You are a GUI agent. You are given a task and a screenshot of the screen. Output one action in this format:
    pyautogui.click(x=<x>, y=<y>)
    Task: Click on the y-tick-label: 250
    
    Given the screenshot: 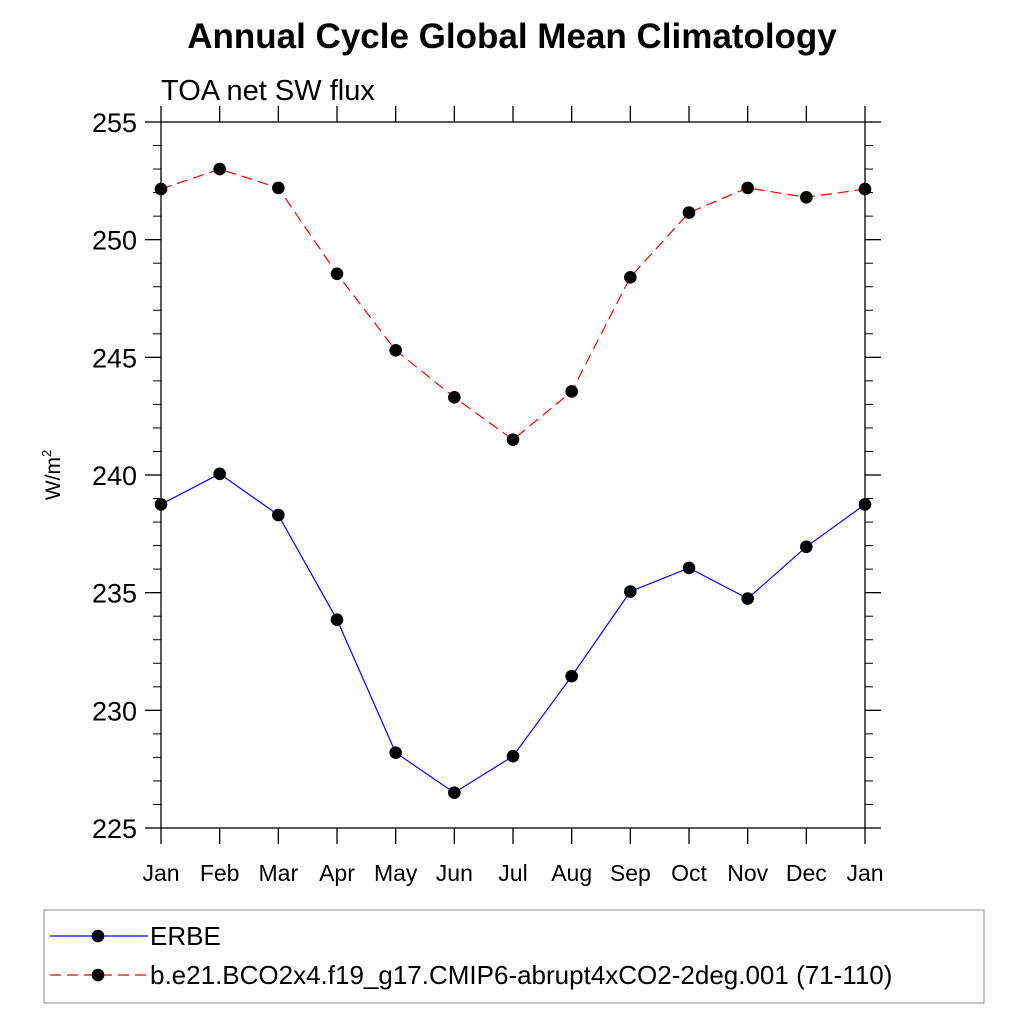 What is the action you would take?
    pyautogui.click(x=114, y=241)
    